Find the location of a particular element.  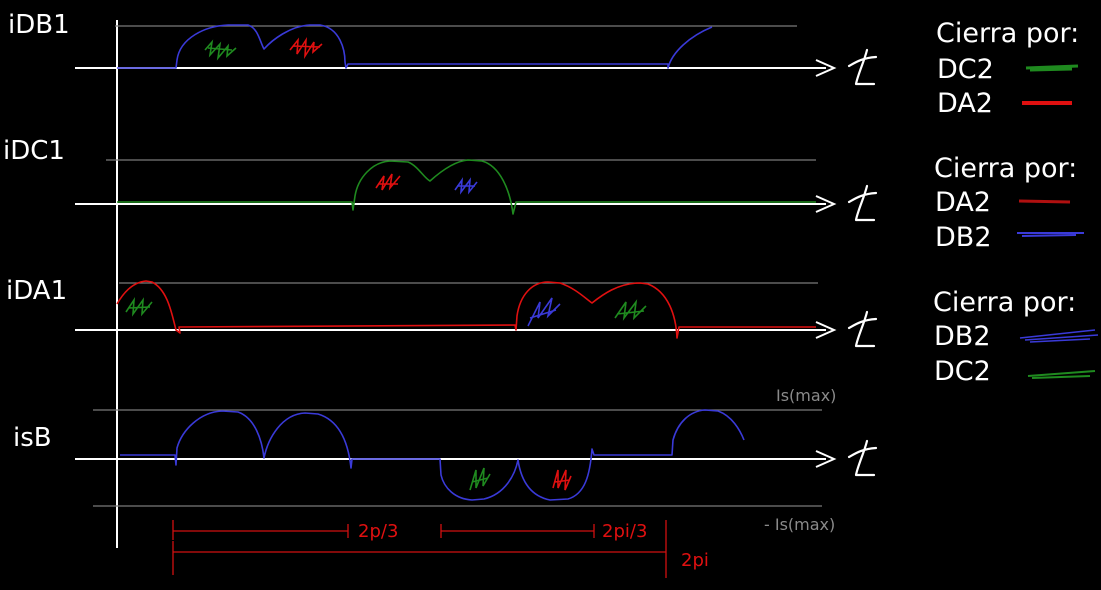

ref-label-neg: - Is(max) is located at coordinates (799, 524).